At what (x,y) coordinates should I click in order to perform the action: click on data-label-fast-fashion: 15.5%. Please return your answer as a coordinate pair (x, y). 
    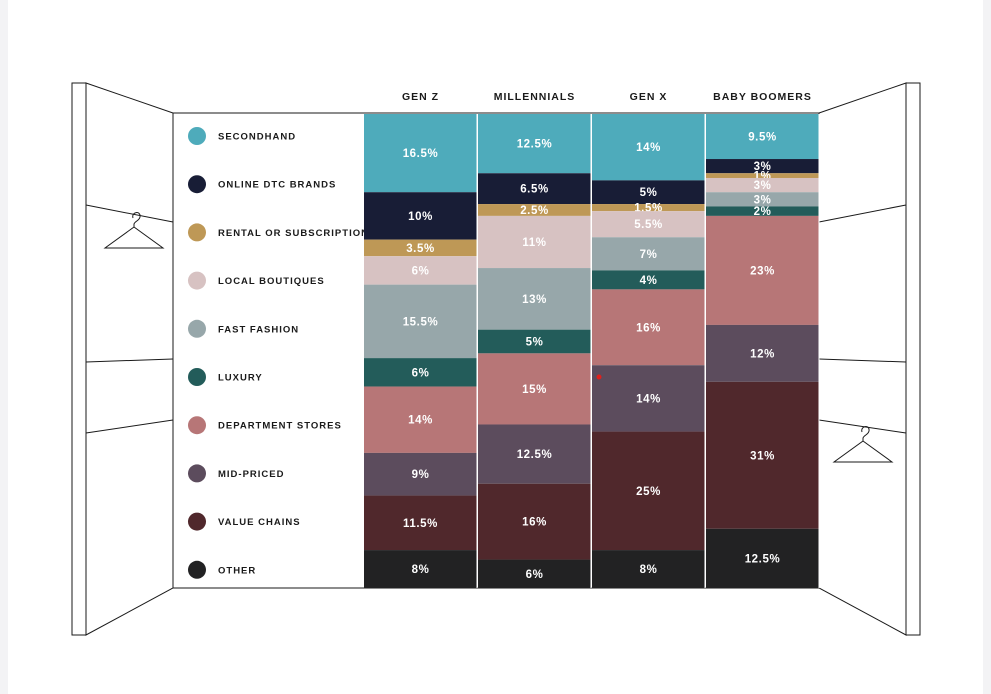
    Looking at the image, I should click on (421, 322).